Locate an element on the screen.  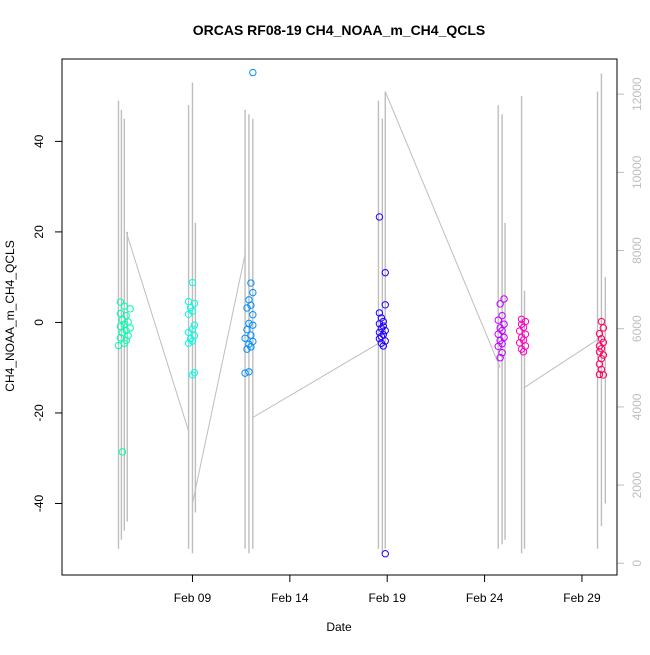
y-axis-title: CH4_NOAA_m_CH4_QCLS is located at coordinates (10, 315).